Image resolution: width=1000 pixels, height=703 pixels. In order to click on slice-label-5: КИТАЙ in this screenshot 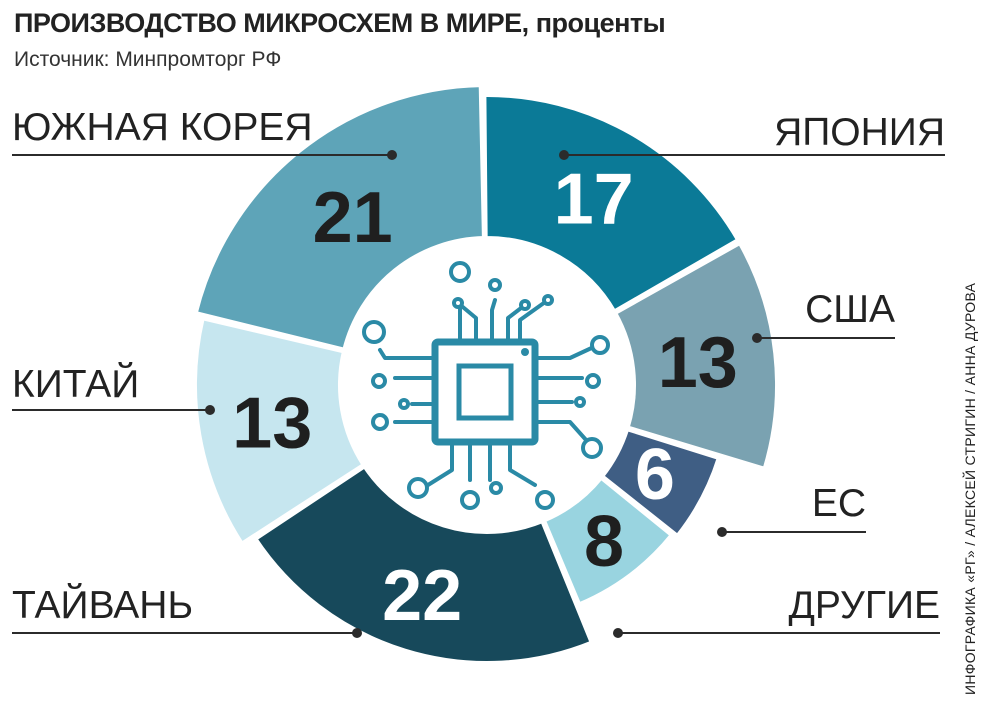, I will do `click(75, 383)`.